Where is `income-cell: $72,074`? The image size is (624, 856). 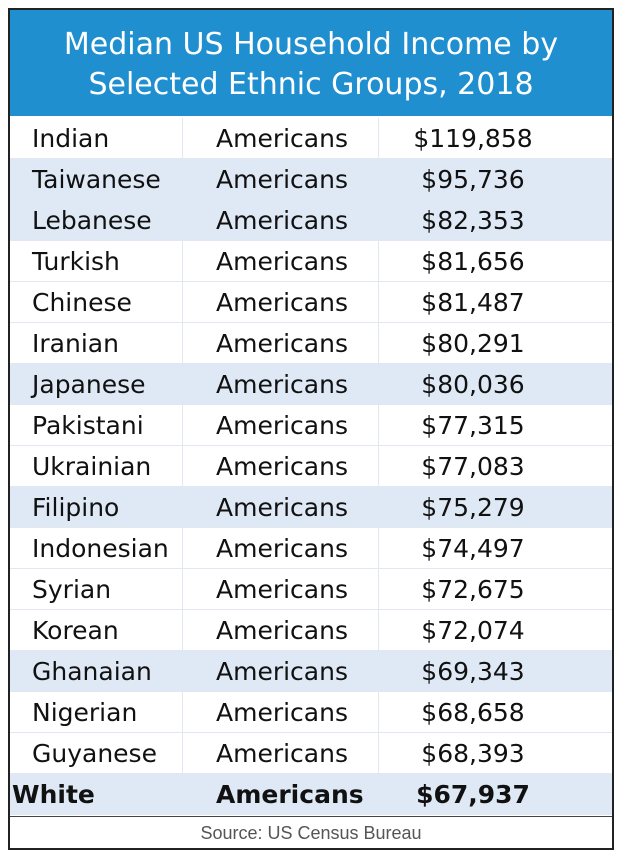 income-cell: $72,074 is located at coordinates (473, 630).